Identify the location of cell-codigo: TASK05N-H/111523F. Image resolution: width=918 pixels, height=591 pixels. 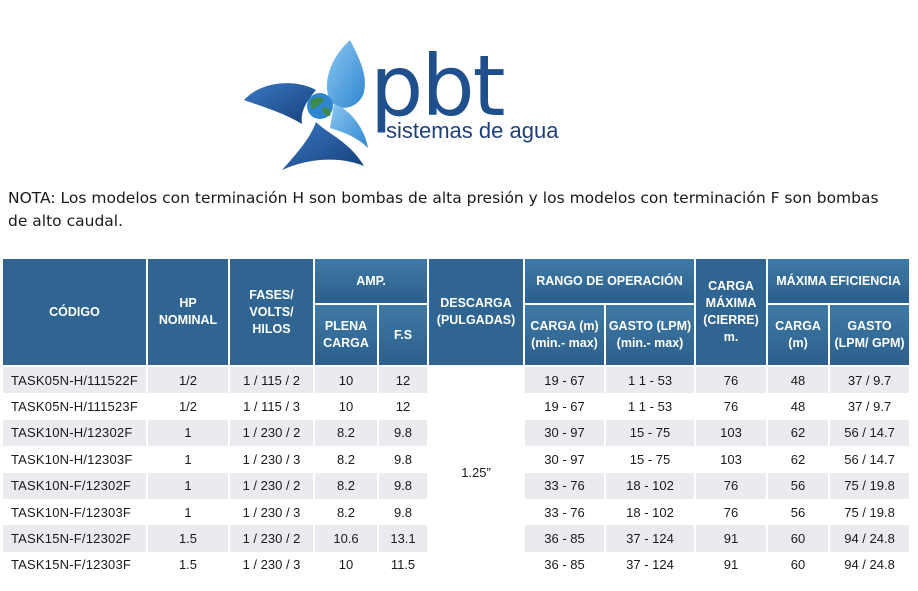
(75, 406).